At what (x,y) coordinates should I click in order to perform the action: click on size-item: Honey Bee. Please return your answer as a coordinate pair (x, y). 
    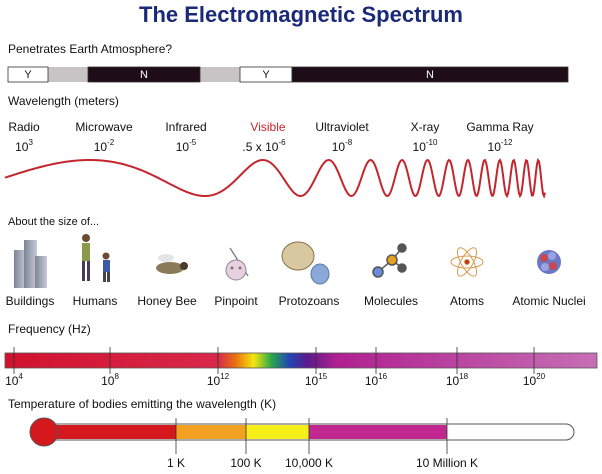
    Looking at the image, I should click on (167, 301).